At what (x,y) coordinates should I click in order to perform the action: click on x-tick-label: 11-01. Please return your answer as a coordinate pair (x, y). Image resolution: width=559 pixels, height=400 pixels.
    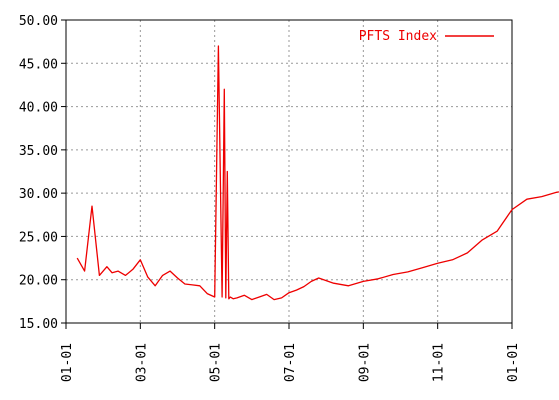
    Looking at the image, I should click on (439, 362).